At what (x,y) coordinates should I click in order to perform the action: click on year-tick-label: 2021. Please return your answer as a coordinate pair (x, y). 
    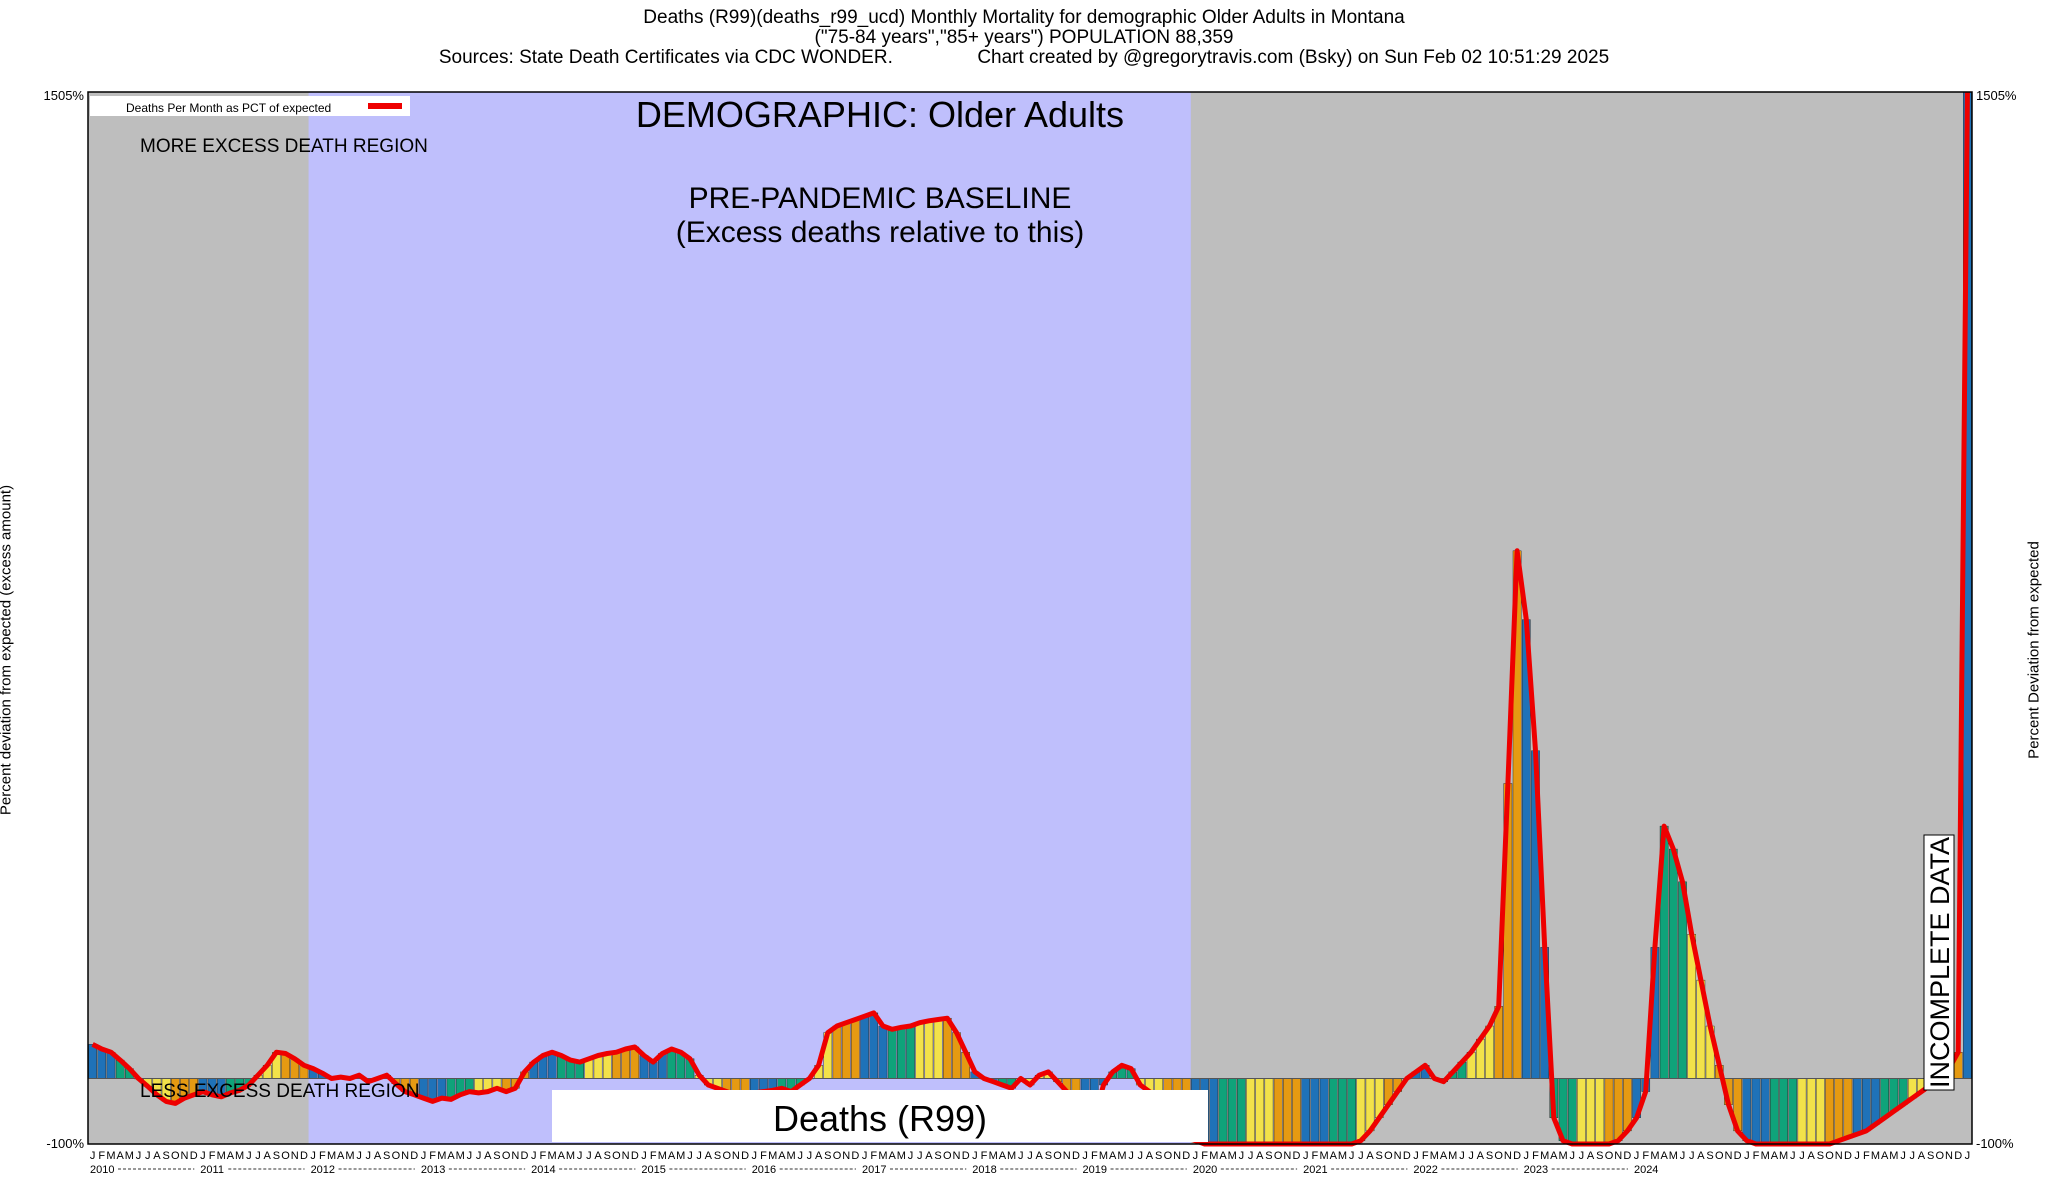
    Looking at the image, I should click on (1315, 1170).